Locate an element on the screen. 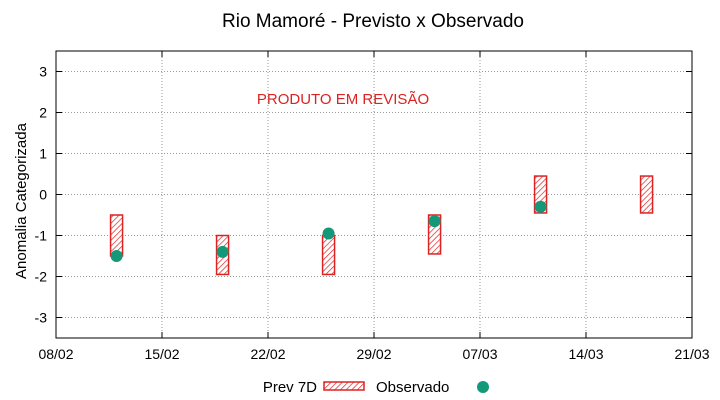 The height and width of the screenshot is (400, 720). y-tick-label: 1 is located at coordinates (43, 154).